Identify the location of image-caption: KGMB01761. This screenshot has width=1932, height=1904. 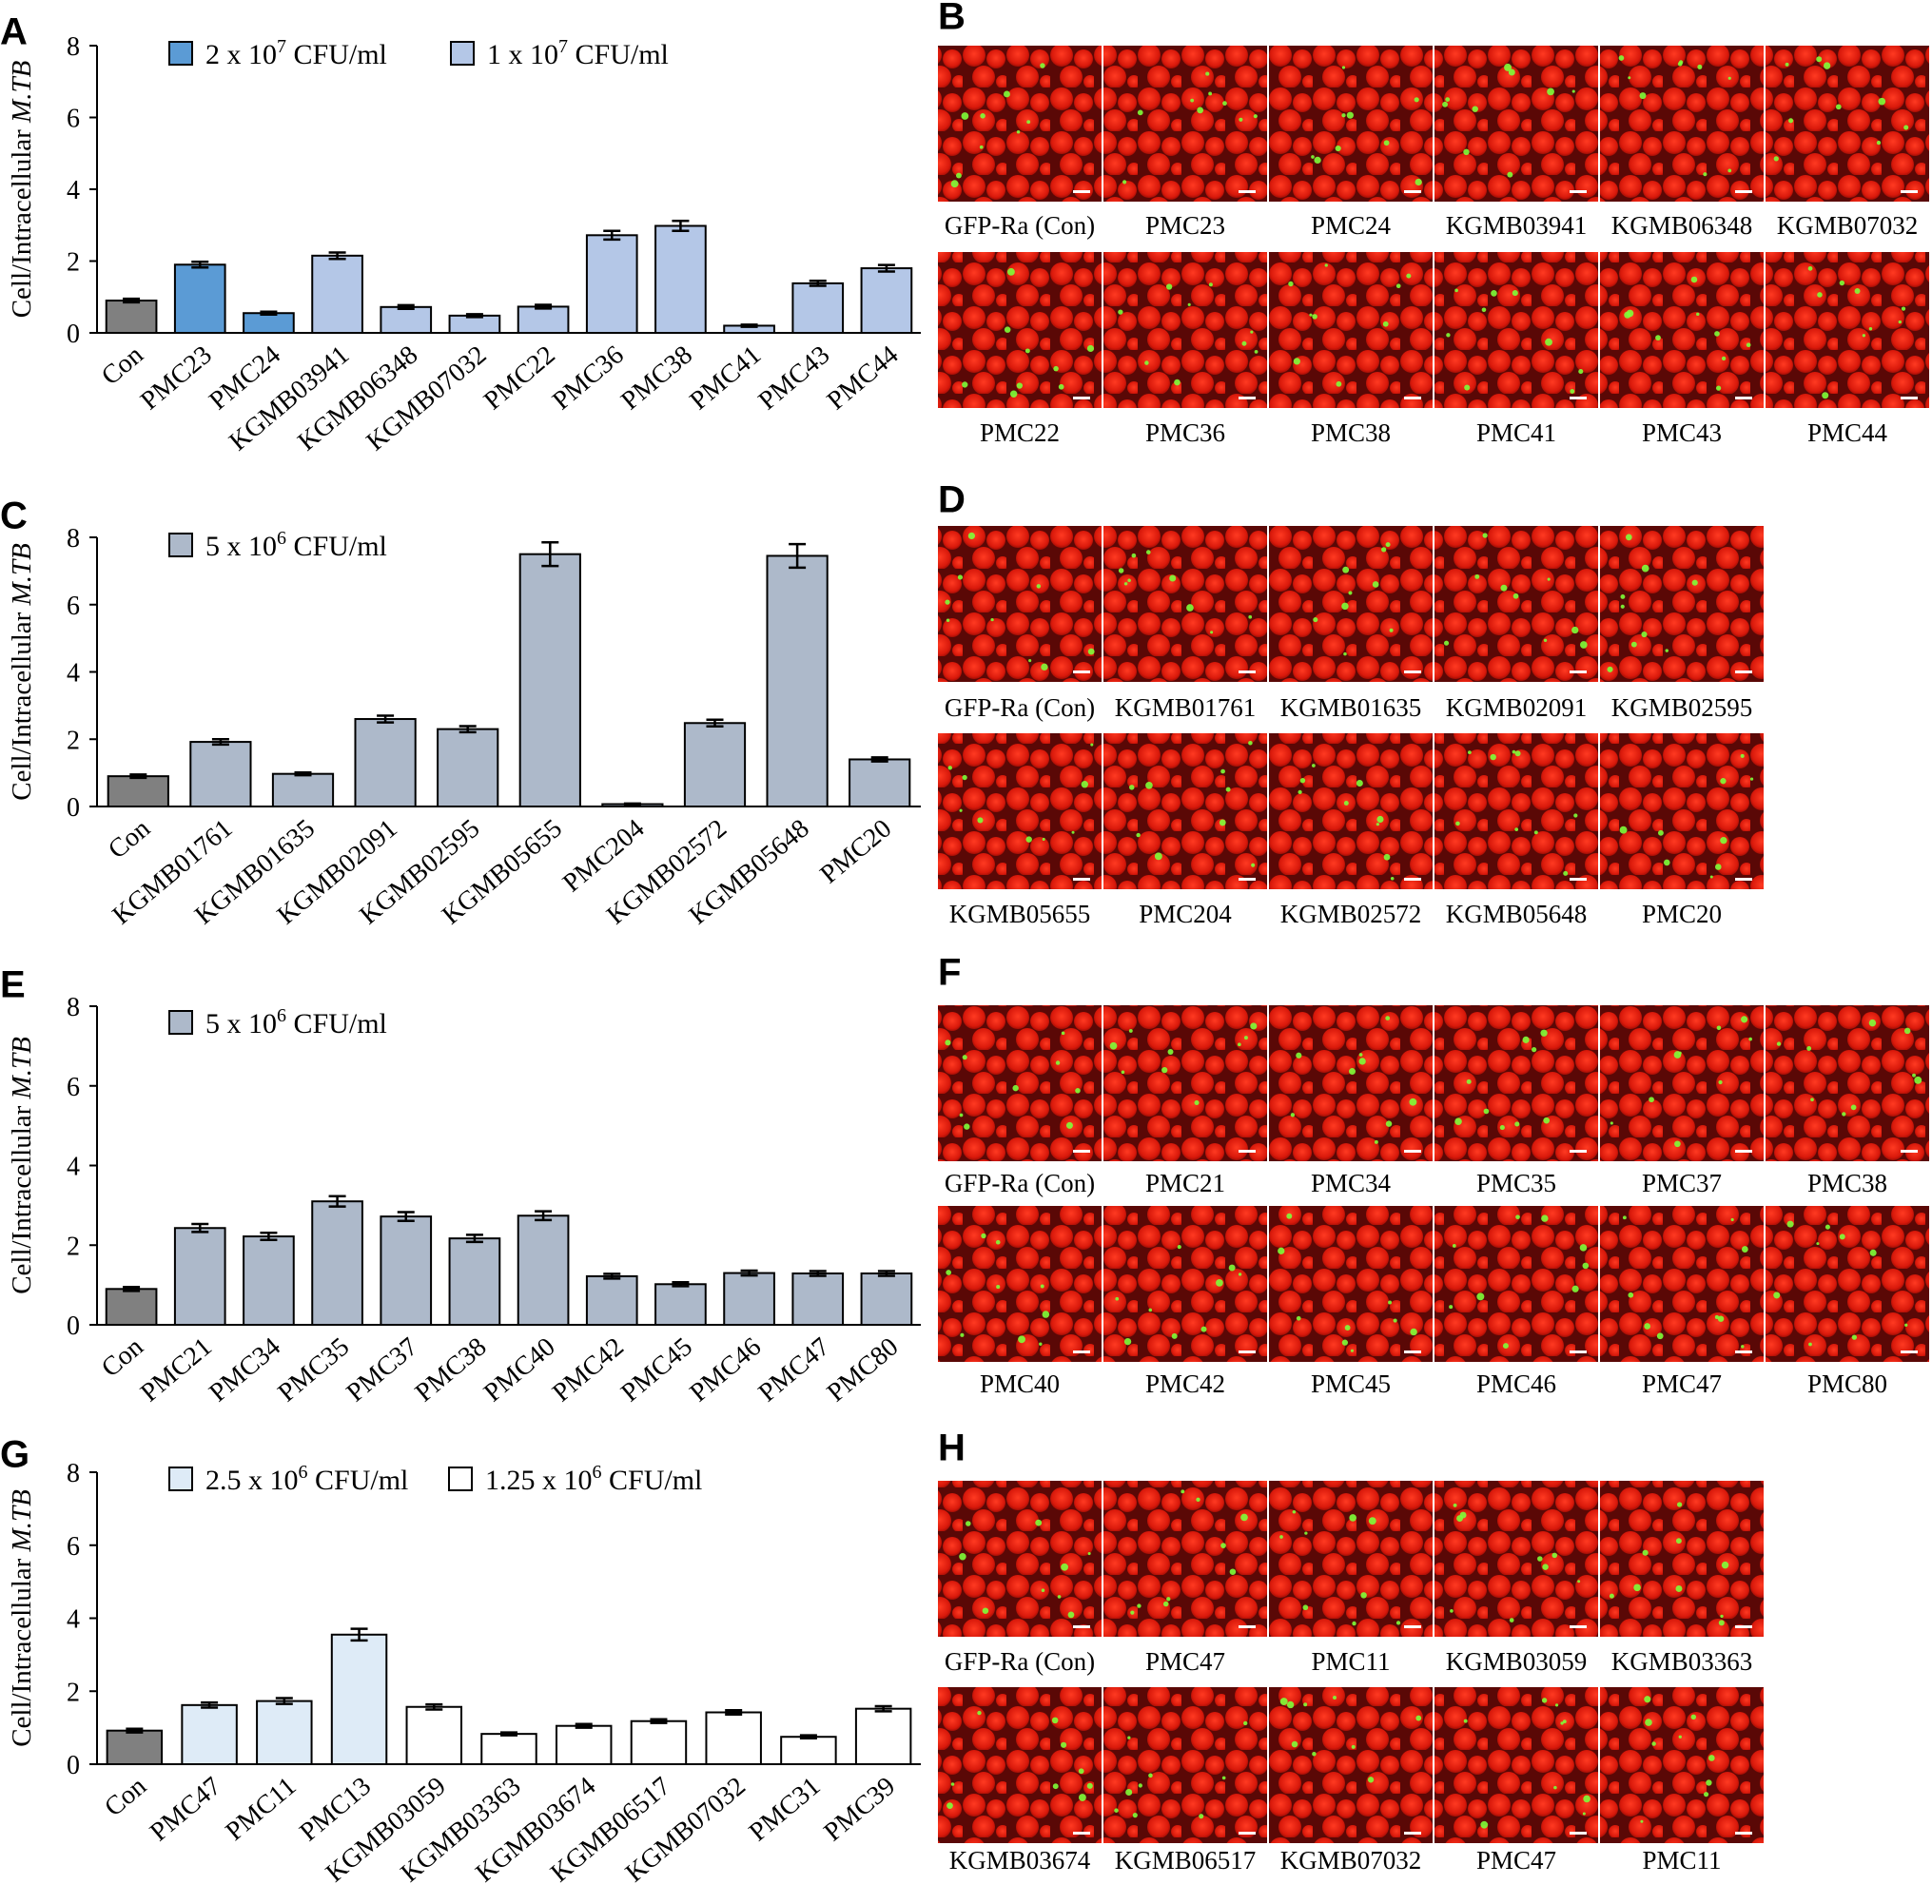
(1186, 707).